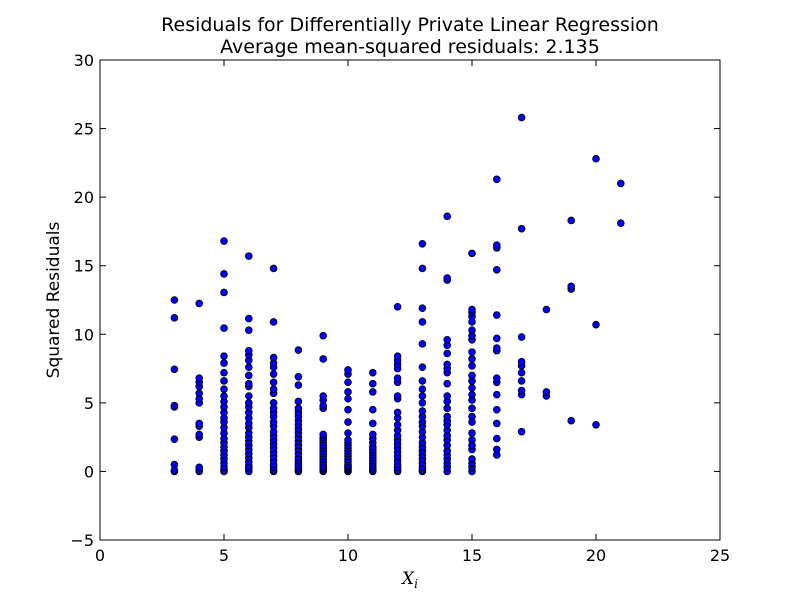  Describe the element at coordinates (348, 555) in the screenshot. I see `x-tick-label: 10` at that location.